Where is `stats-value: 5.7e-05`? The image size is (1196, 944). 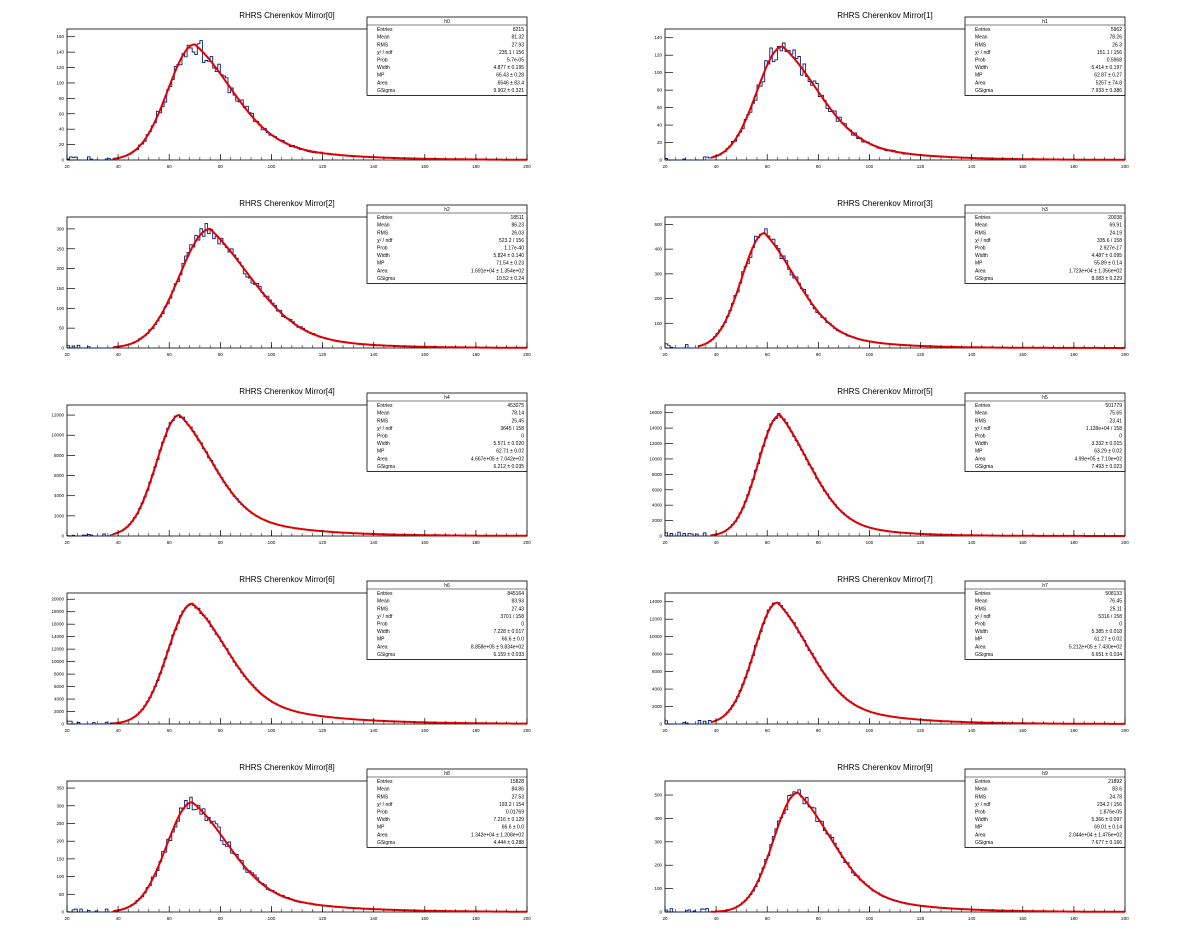
stats-value: 5.7e-05 is located at coordinates (515, 61).